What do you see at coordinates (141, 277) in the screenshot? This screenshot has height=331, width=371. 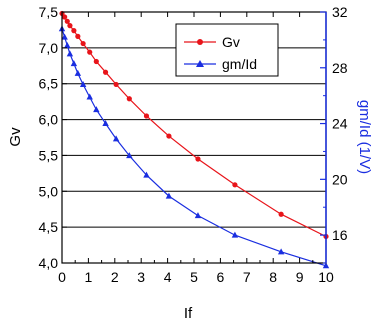 I see `x-tick-label: 3` at bounding box center [141, 277].